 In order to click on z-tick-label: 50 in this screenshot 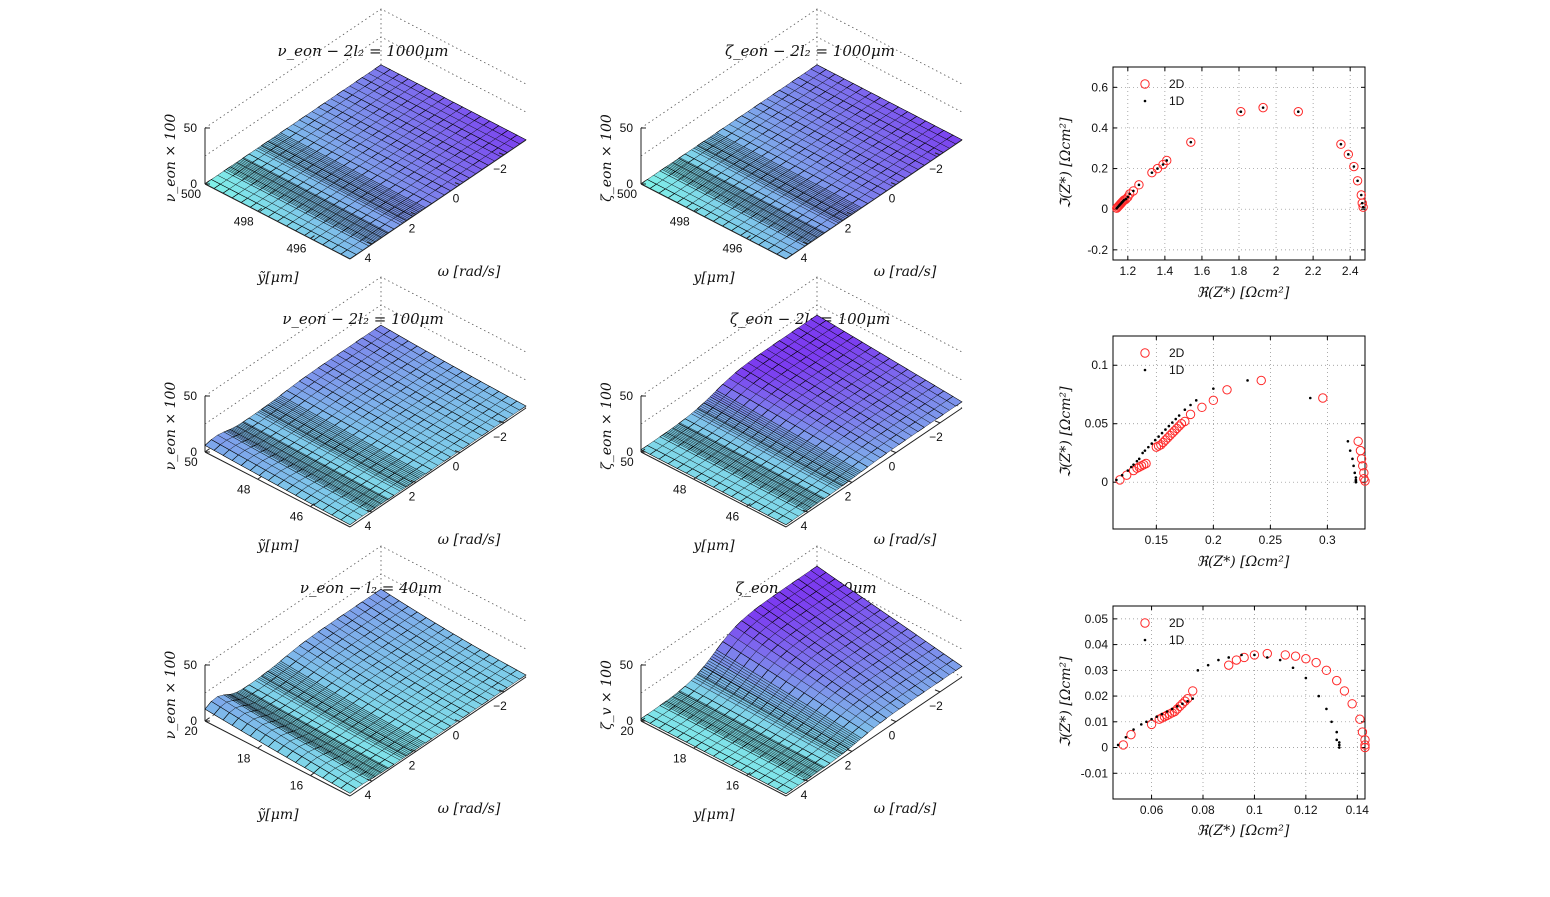, I will do `click(627, 128)`.